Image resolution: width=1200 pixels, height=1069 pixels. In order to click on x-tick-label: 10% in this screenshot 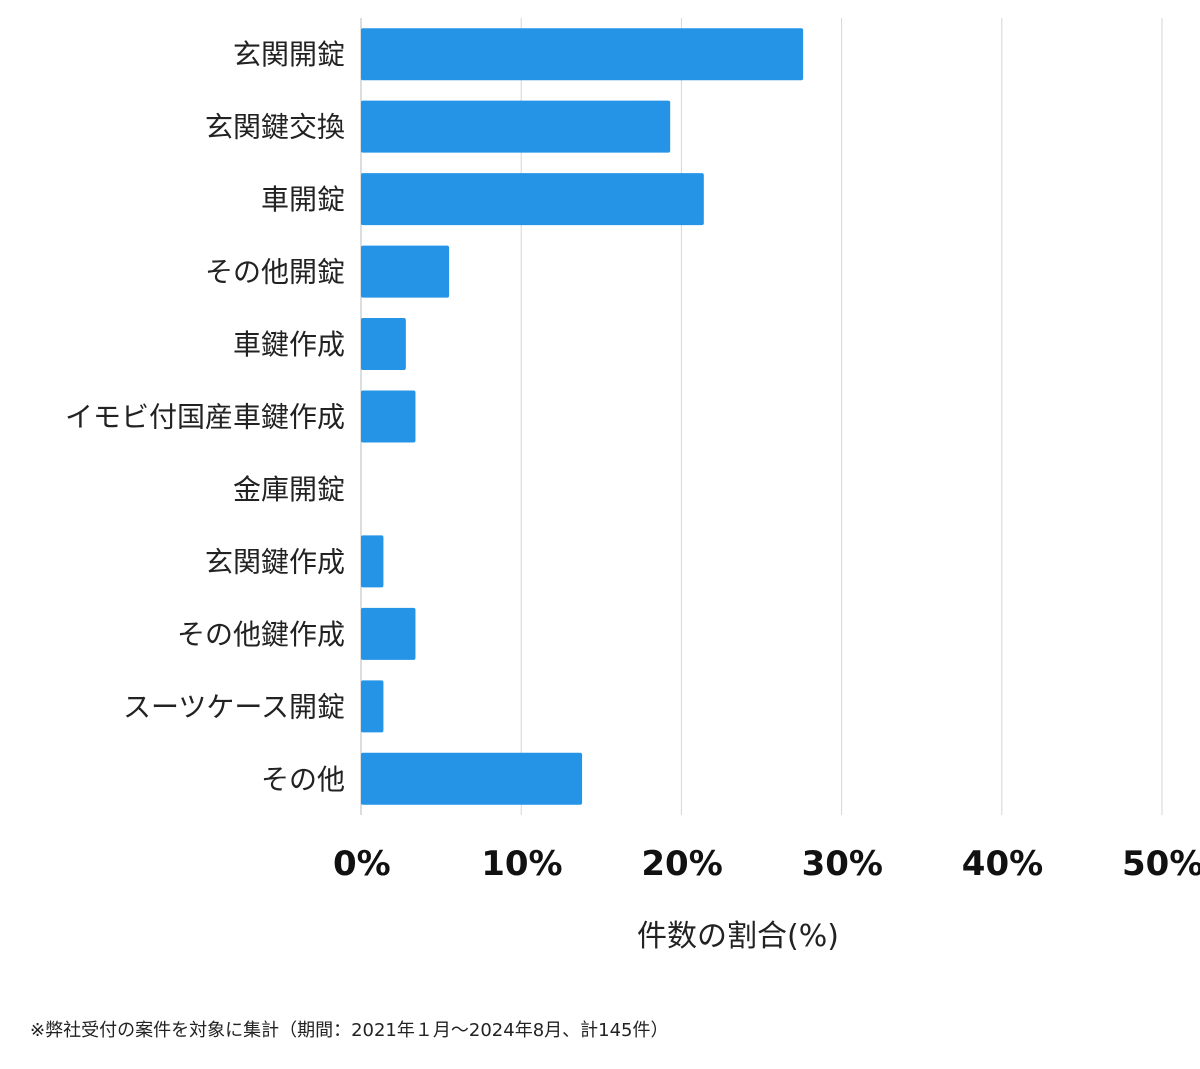, I will do `click(521, 864)`.